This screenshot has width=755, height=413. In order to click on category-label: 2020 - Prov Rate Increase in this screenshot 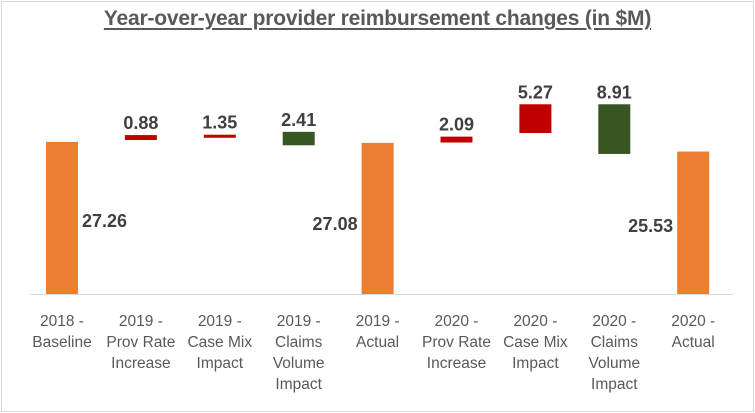, I will do `click(457, 342)`.